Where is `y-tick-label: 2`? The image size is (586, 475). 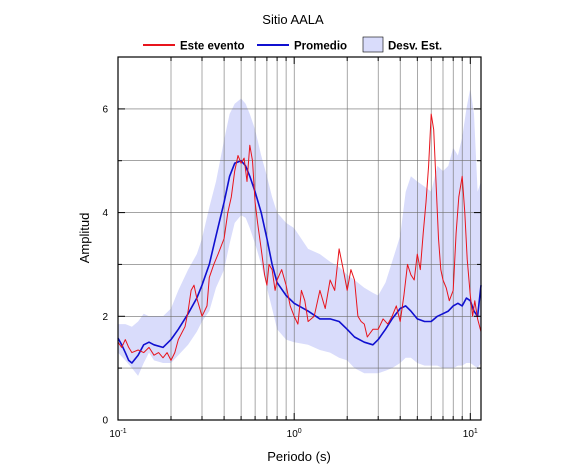
y-tick-label: 2 is located at coordinates (105, 317).